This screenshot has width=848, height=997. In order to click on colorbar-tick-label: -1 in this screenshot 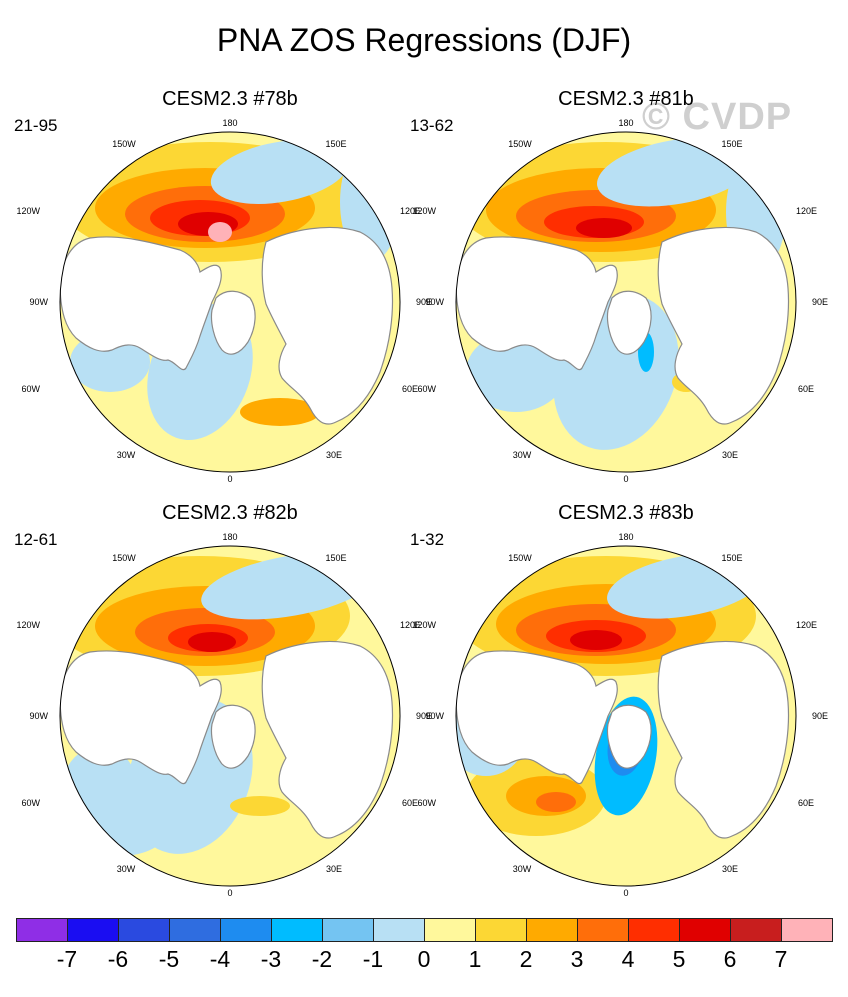, I will do `click(373, 959)`.